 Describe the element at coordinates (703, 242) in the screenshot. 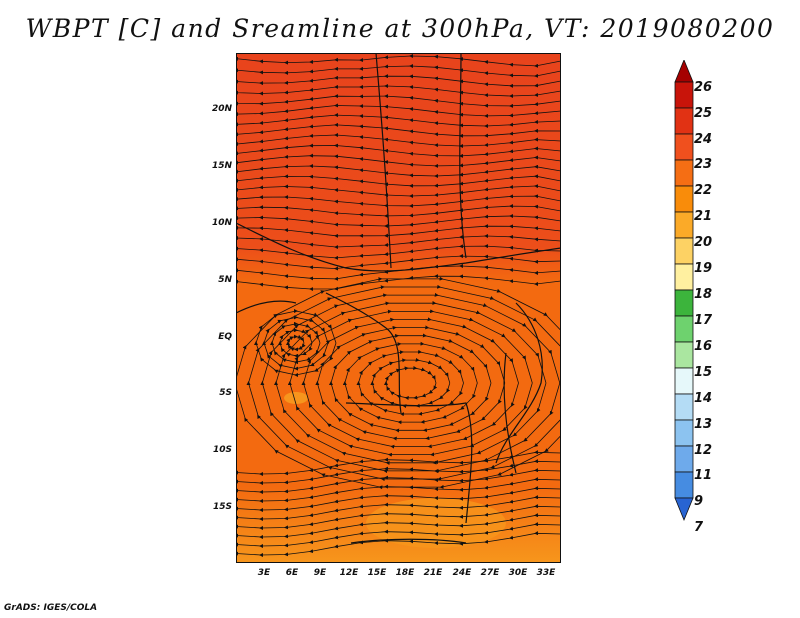

I see `colorbar-label: 20` at that location.